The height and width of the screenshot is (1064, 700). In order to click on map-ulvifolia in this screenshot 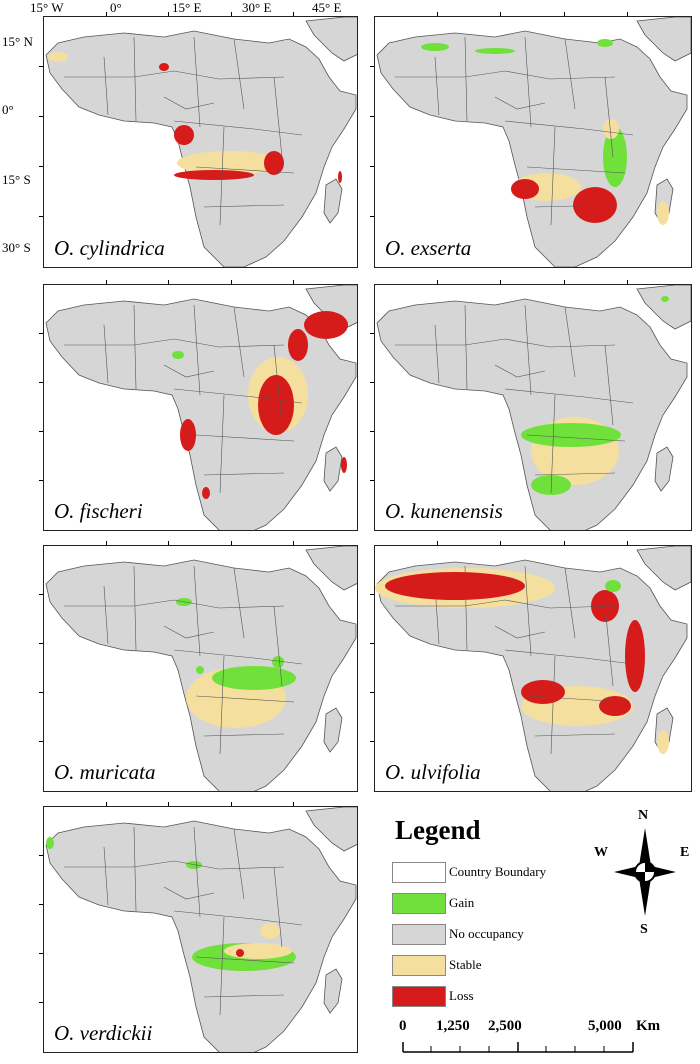, I will do `click(533, 668)`.